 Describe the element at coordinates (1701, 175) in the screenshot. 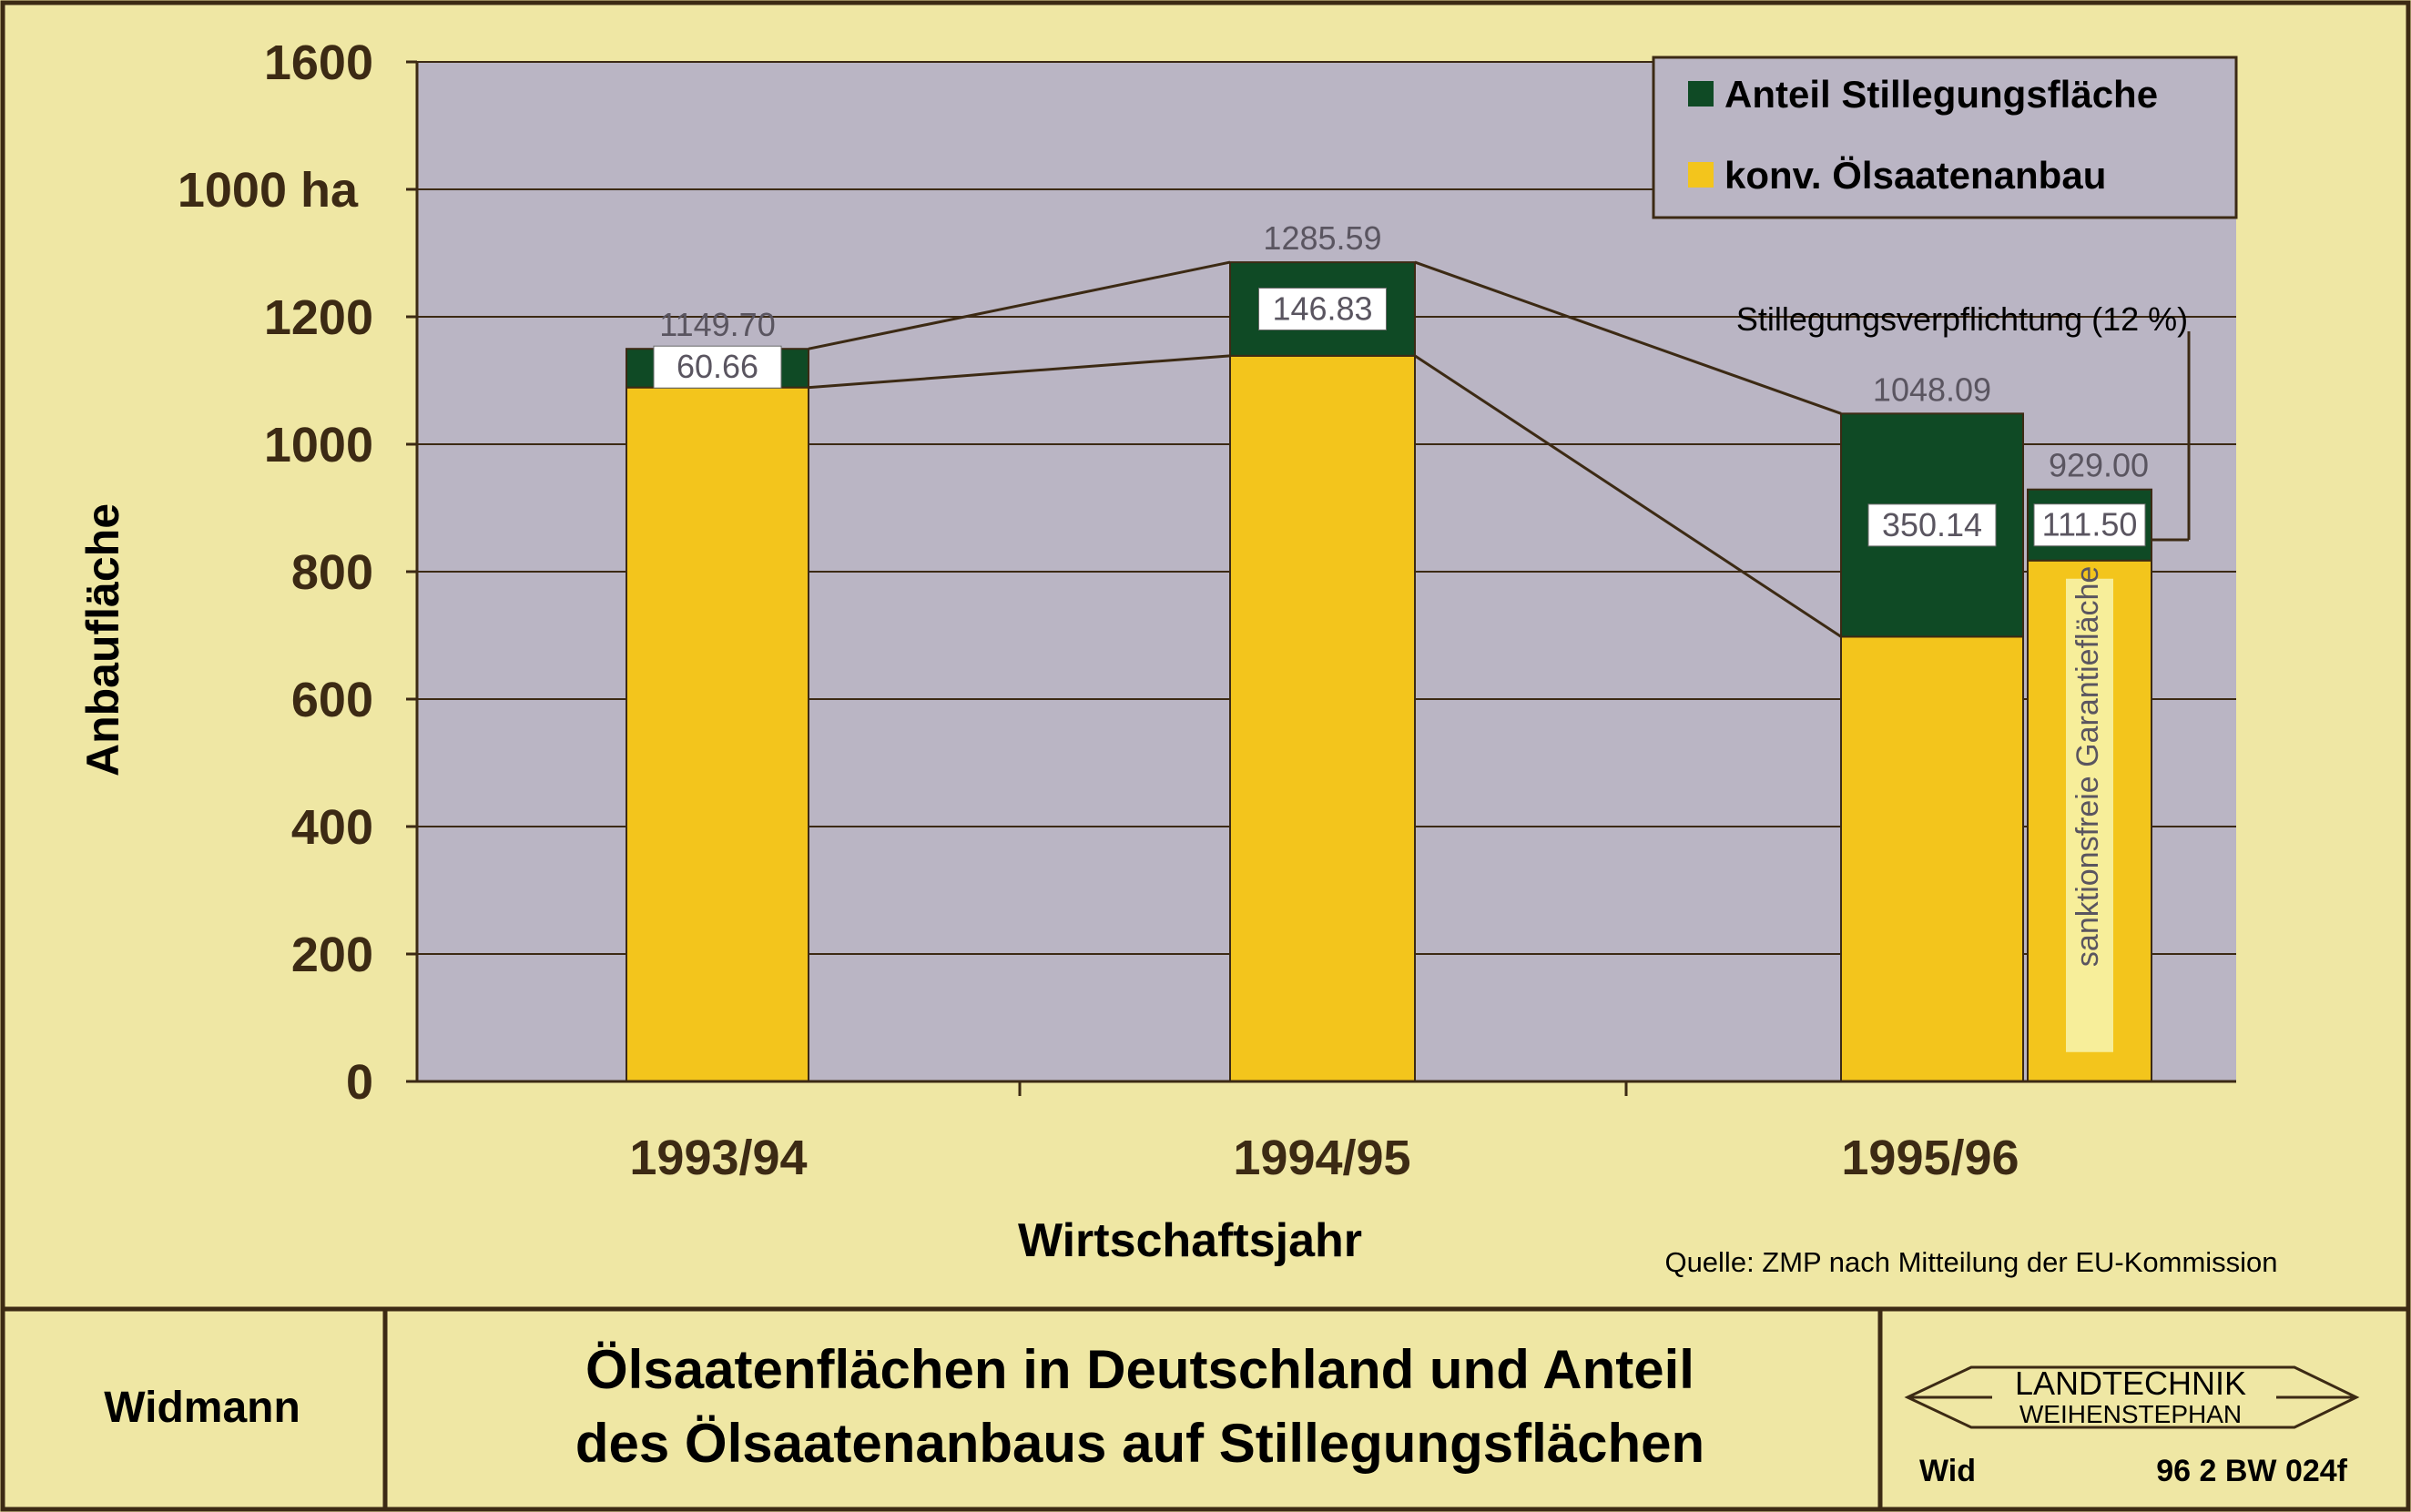

I see `legend-swatch-konv` at that location.